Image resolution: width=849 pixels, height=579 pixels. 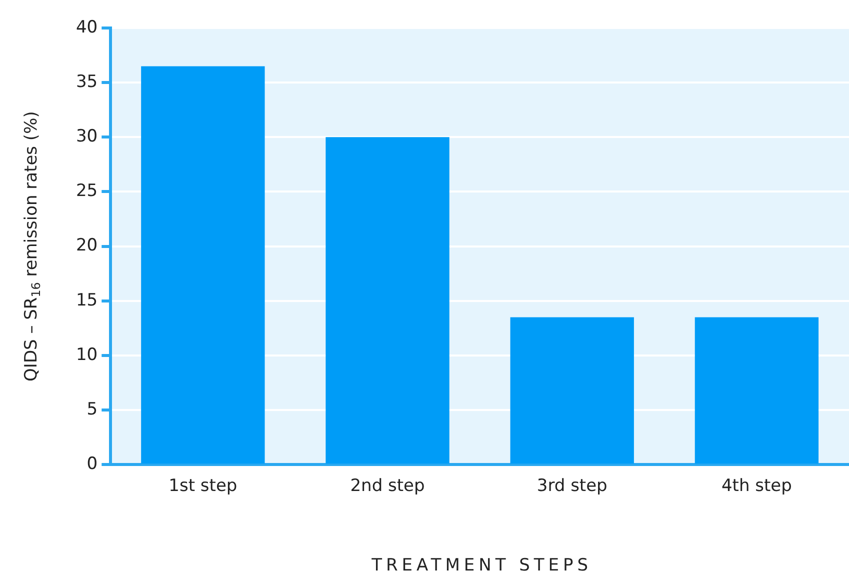 What do you see at coordinates (92, 409) in the screenshot?
I see `y-tick-label: 5` at bounding box center [92, 409].